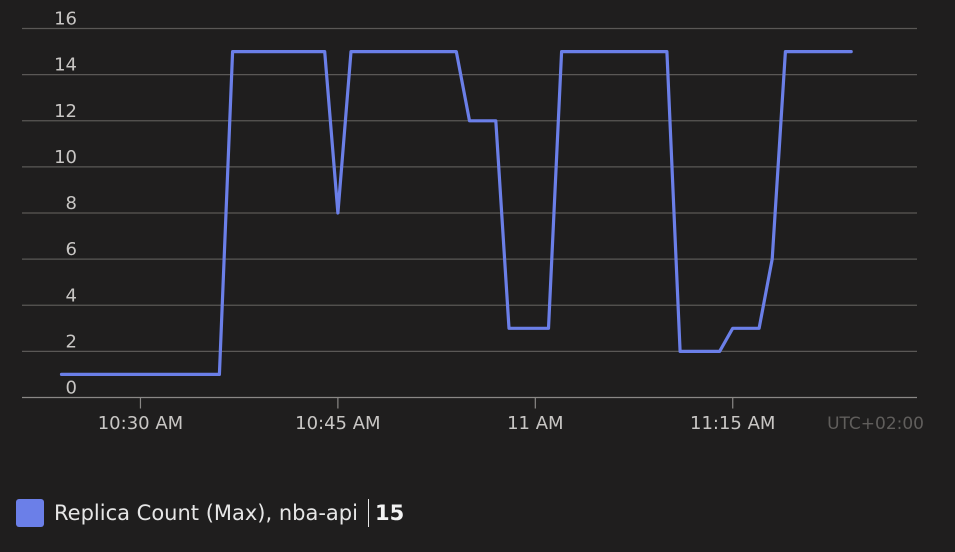 The image size is (955, 552). I want to click on y-tick-label: 16, so click(65, 19).